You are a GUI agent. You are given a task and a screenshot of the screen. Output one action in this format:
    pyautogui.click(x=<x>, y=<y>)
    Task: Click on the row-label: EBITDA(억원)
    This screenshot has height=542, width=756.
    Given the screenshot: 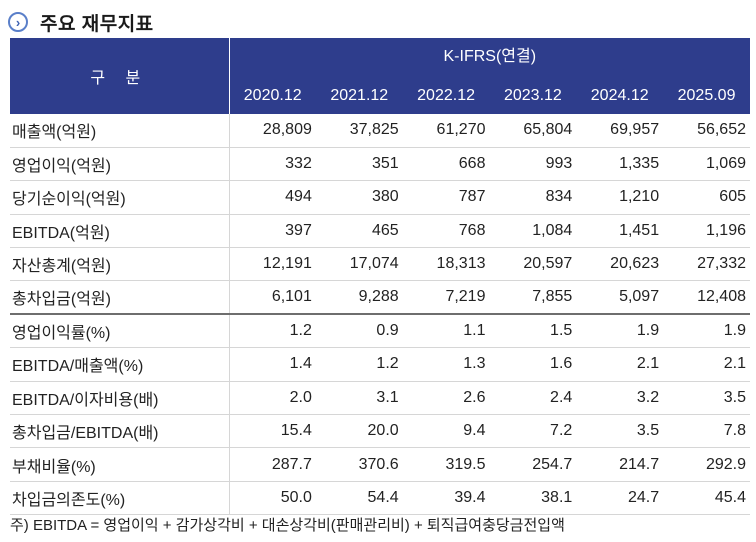 What is the action you would take?
    pyautogui.click(x=120, y=231)
    